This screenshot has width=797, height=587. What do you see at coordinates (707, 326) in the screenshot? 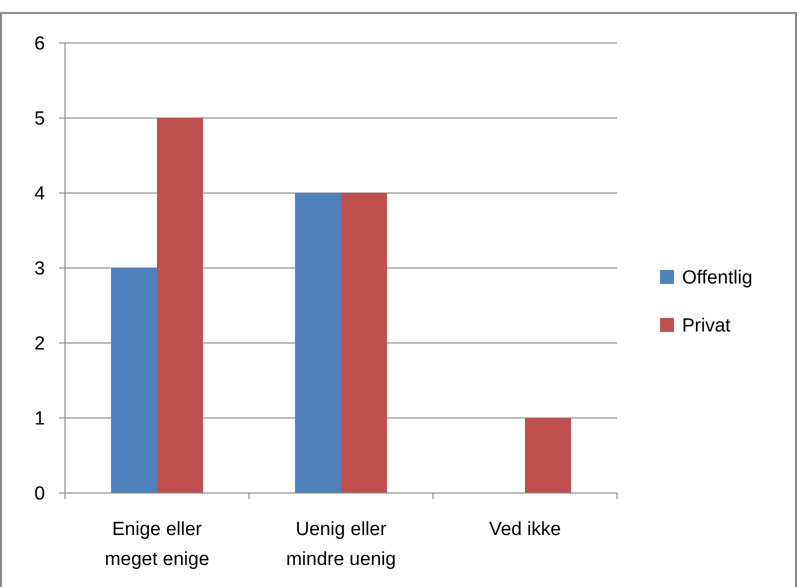
I see `legend-label: Privat` at bounding box center [707, 326].